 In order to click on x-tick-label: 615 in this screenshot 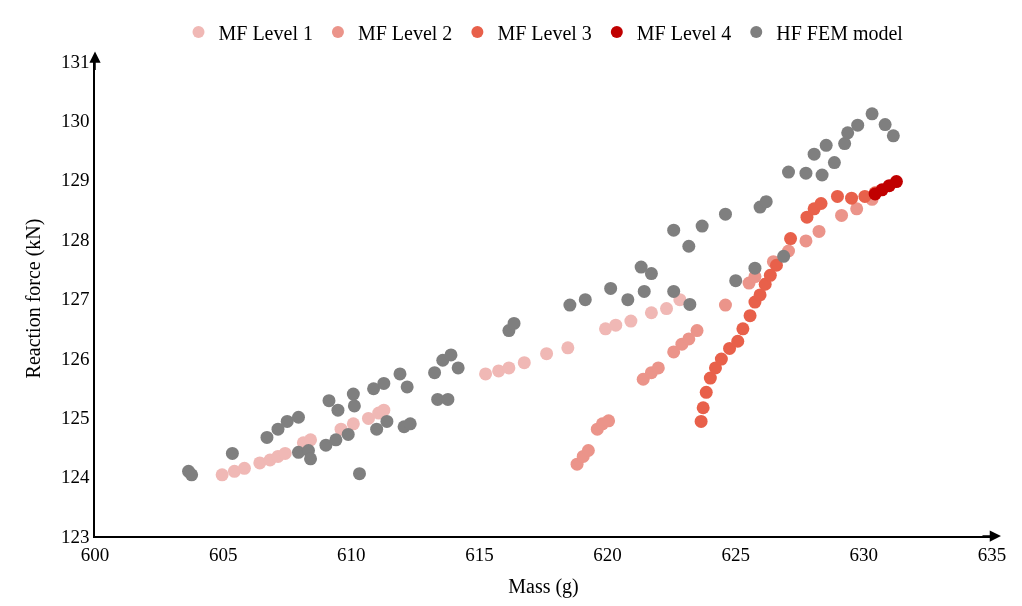, I will do `click(479, 554)`.